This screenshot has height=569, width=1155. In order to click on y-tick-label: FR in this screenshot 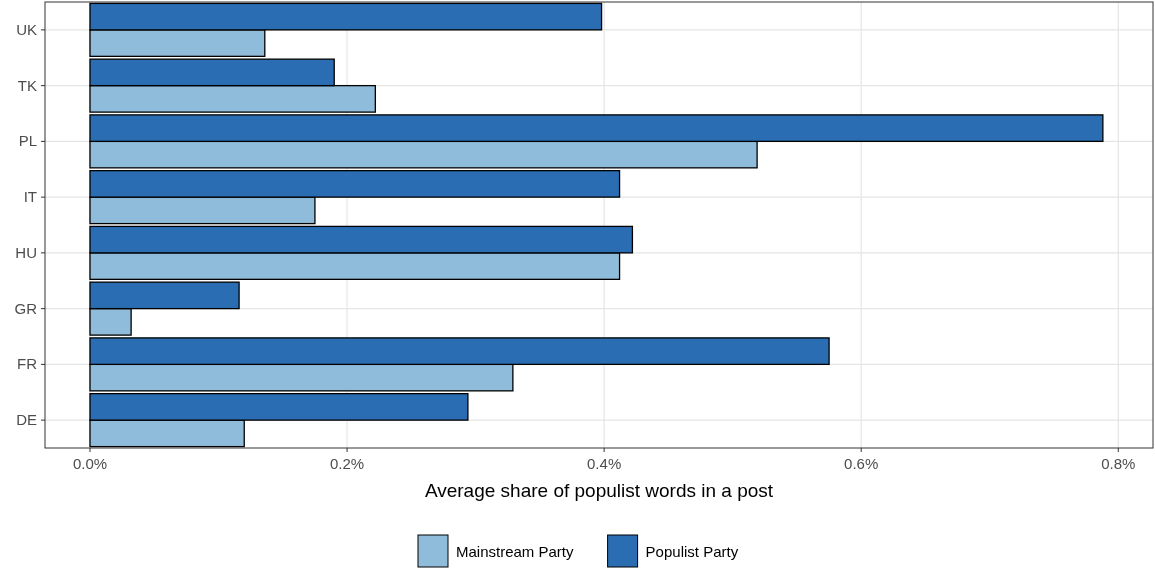, I will do `click(27, 364)`.